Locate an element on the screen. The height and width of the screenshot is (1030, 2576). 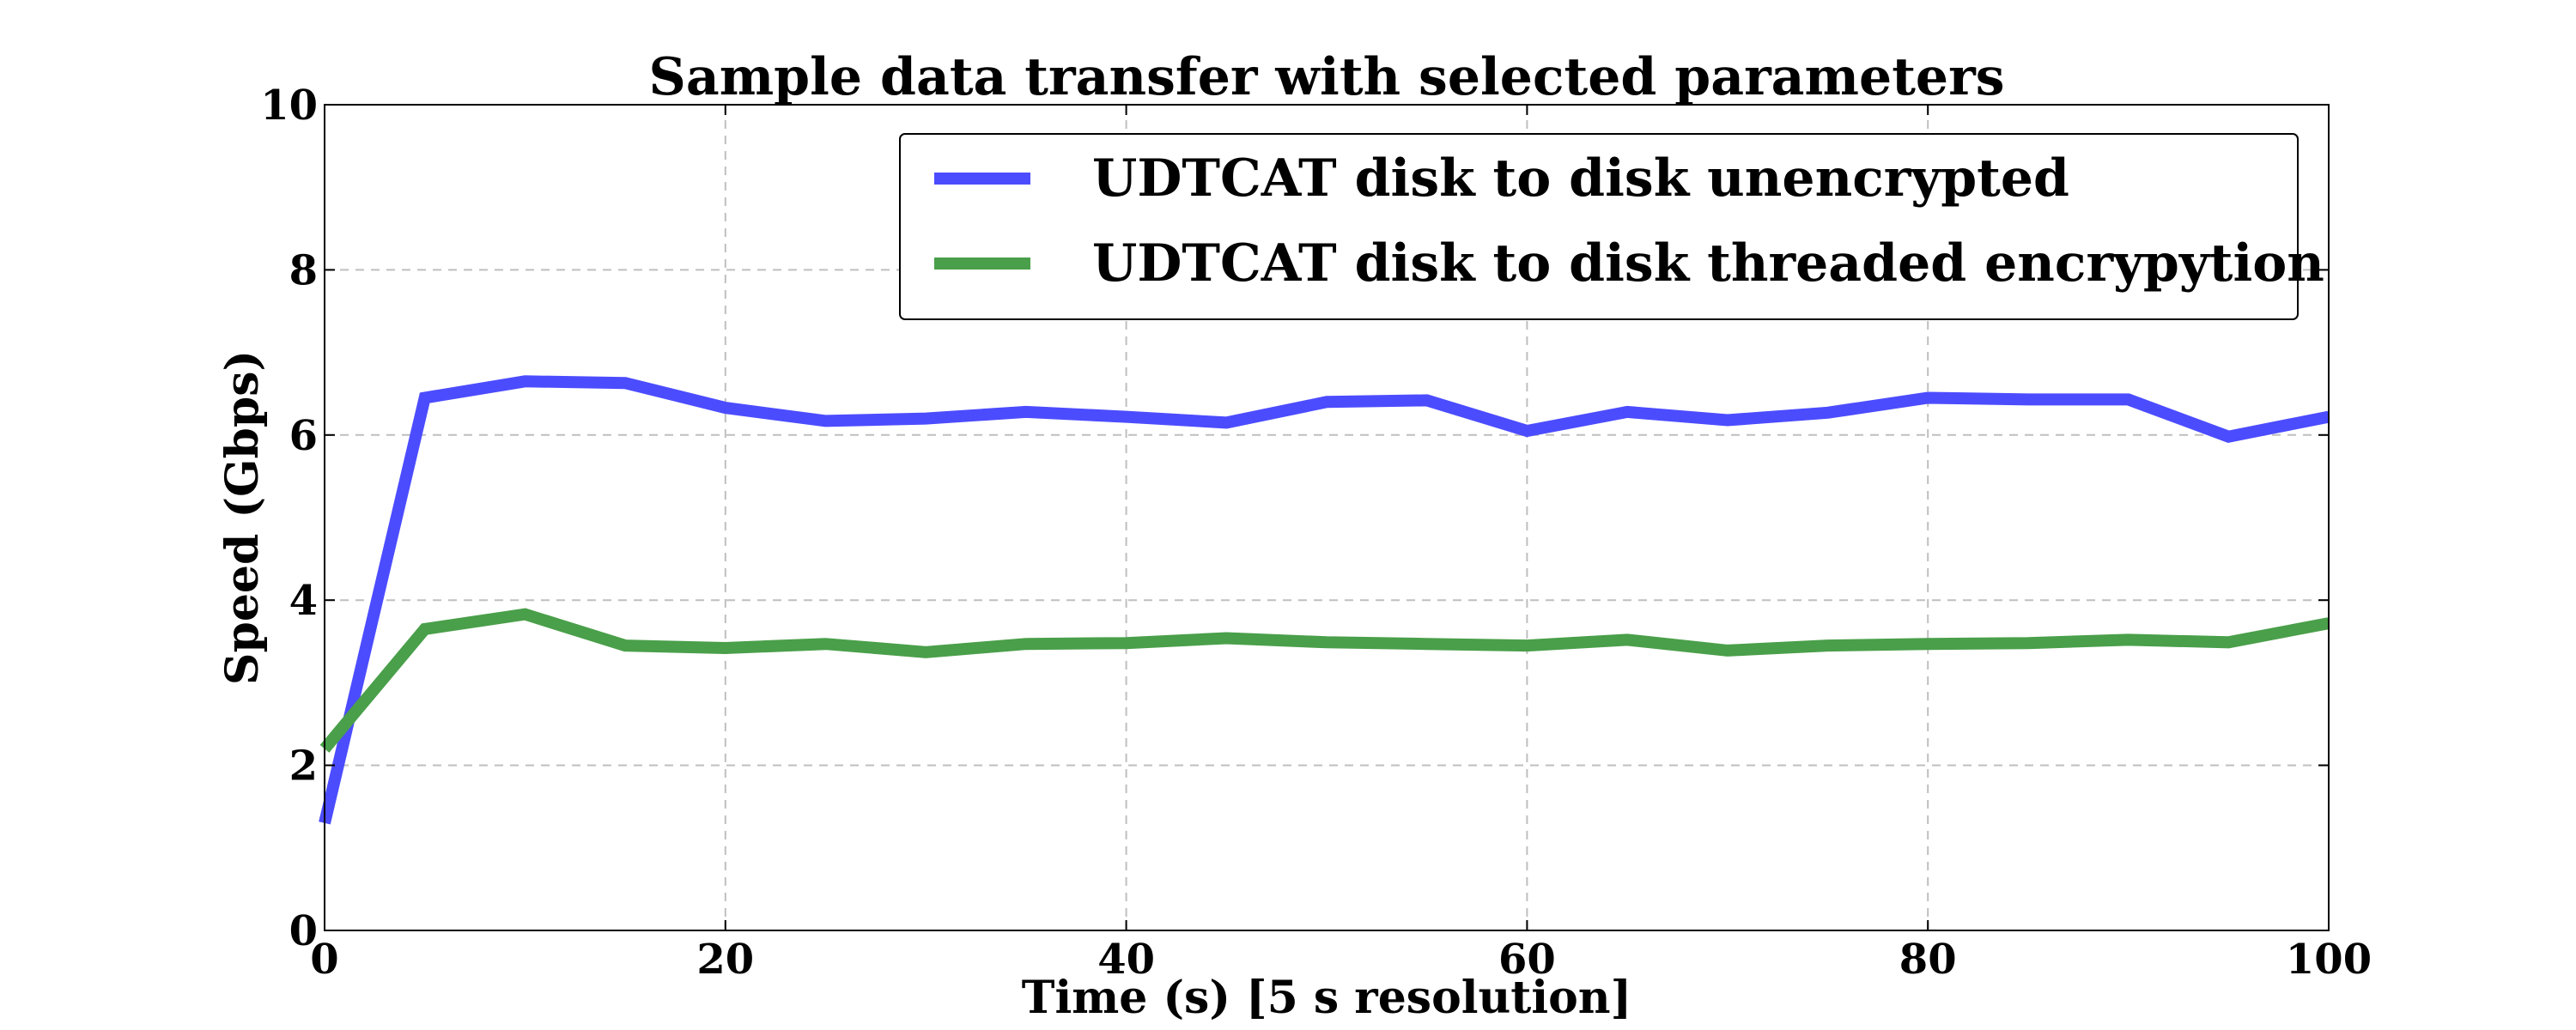
x-tick-label: 0 is located at coordinates (324, 960).